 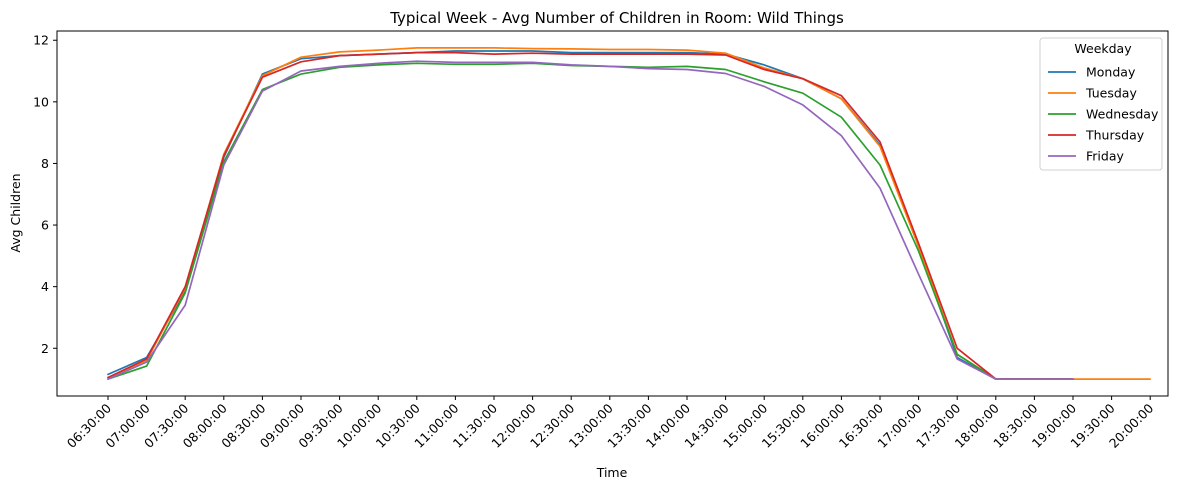 What do you see at coordinates (41, 40) in the screenshot?
I see `y-tick-label: 12` at bounding box center [41, 40].